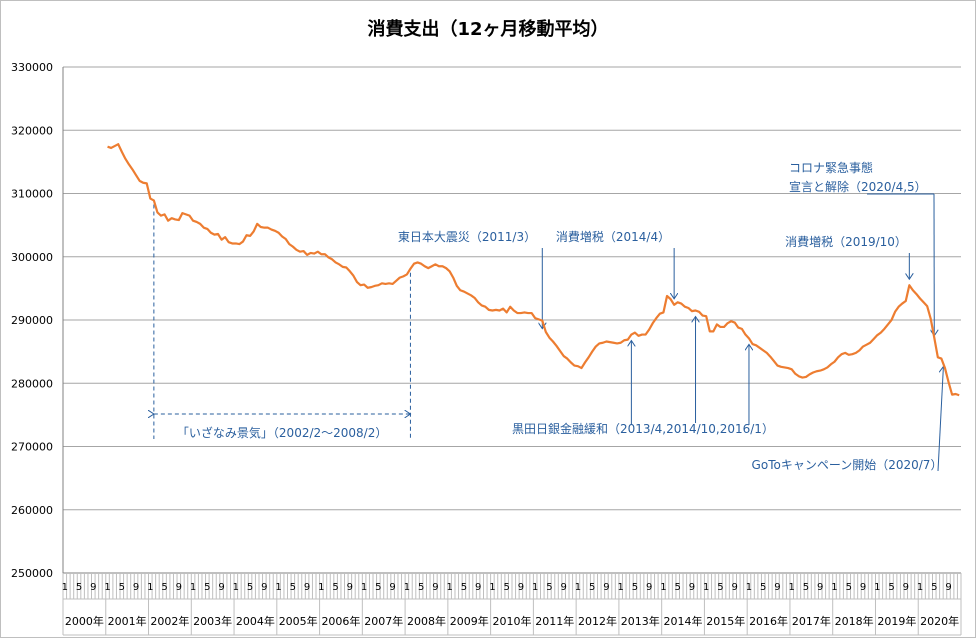  What do you see at coordinates (32, 130) in the screenshot?
I see `y-tick-label: 320000` at bounding box center [32, 130].